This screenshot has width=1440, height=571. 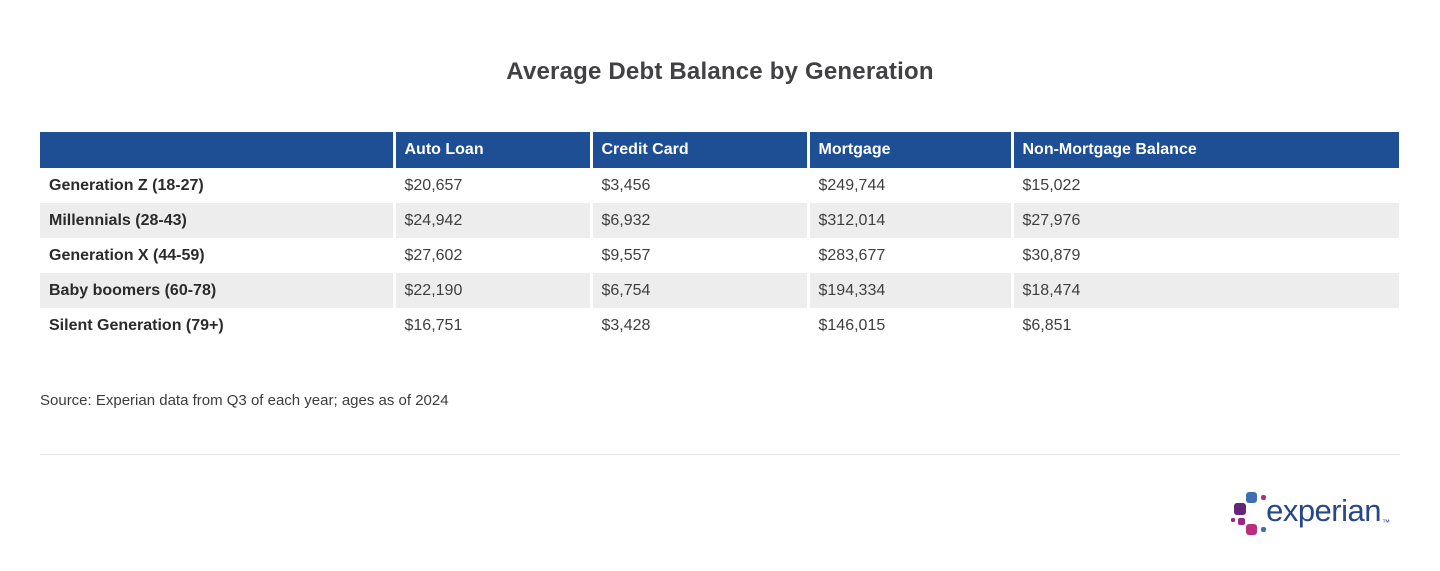 What do you see at coordinates (909, 150) in the screenshot?
I see `header-cell-mortgage: Mortgage` at bounding box center [909, 150].